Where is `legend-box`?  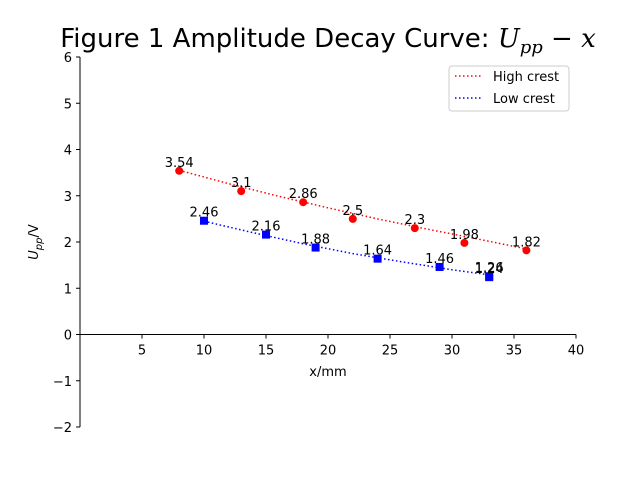
legend-box is located at coordinates (509, 88).